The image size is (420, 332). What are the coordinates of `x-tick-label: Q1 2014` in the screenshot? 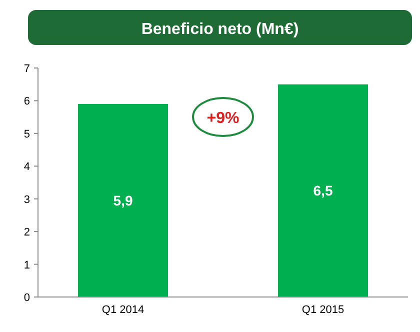 It's located at (123, 310).